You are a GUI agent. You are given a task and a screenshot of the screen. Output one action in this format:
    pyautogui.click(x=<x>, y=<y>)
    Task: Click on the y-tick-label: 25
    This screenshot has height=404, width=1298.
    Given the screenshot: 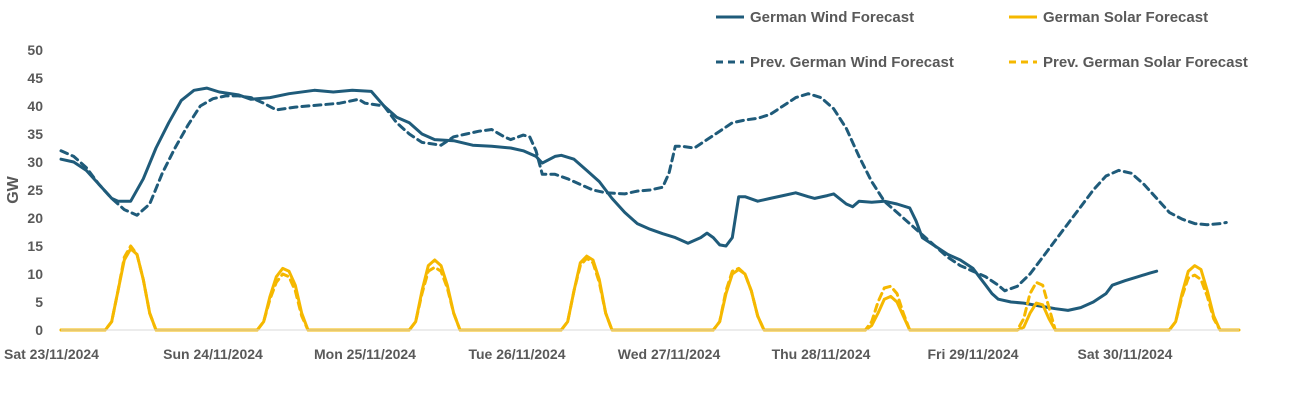 What is the action you would take?
    pyautogui.click(x=35, y=190)
    